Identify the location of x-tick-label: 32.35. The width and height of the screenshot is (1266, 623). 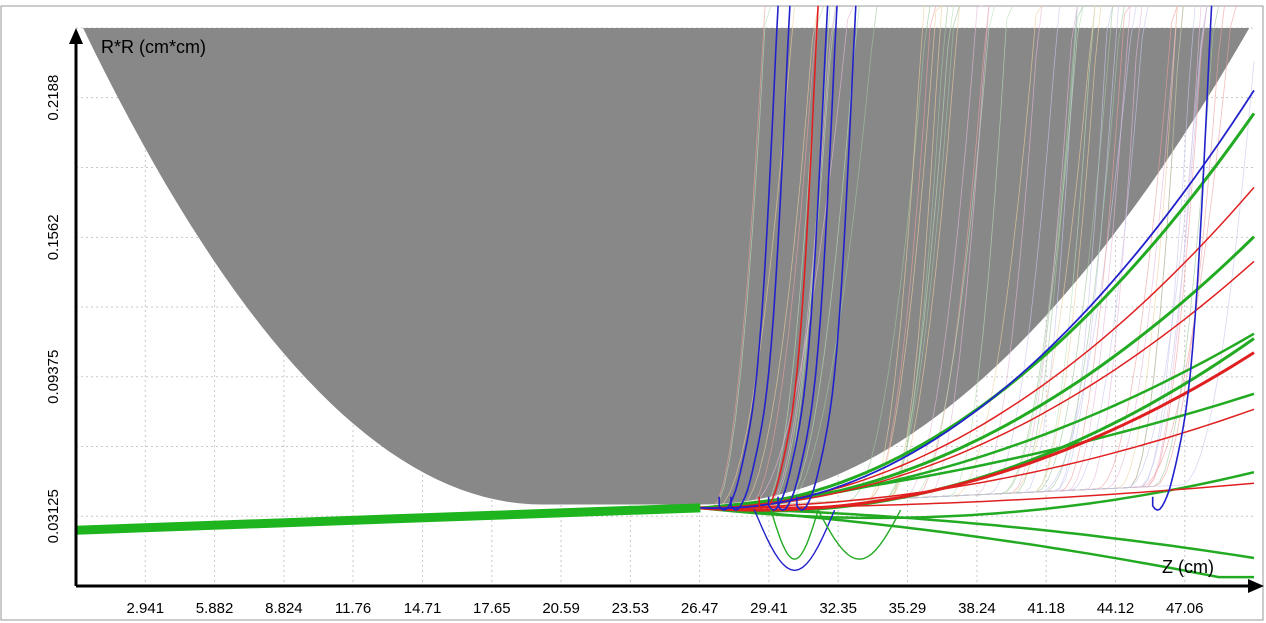
(838, 608).